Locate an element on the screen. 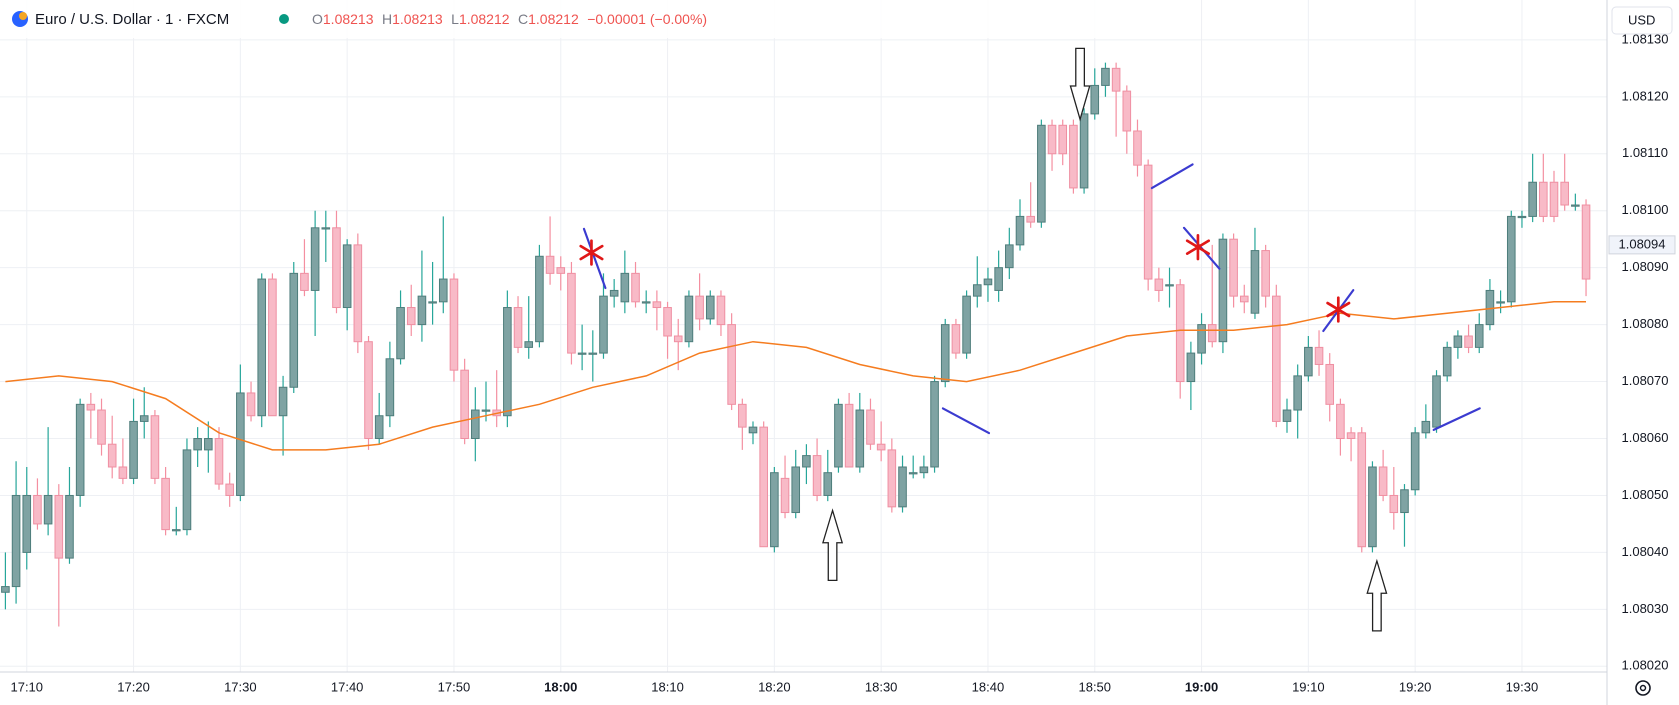  close-label: C is located at coordinates (523, 19).